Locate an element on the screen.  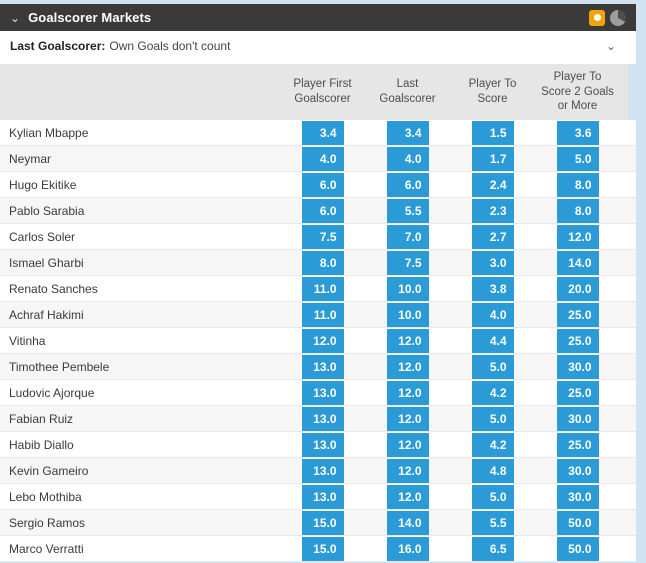
table-row: Renato Sanches 11.0 10.0 3.8 20.0 is located at coordinates (318, 289).